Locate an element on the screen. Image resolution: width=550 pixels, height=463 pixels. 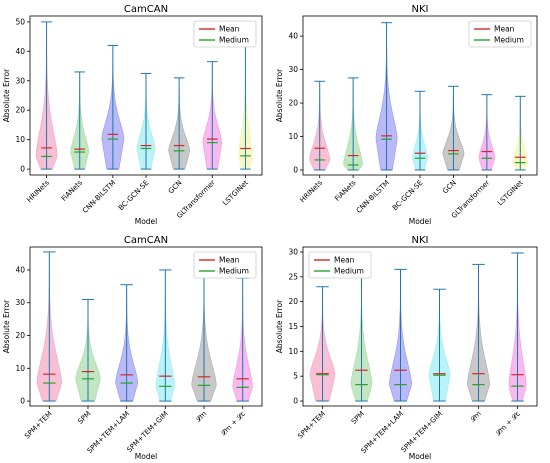
y-tick-label: 15 is located at coordinates (293, 326).